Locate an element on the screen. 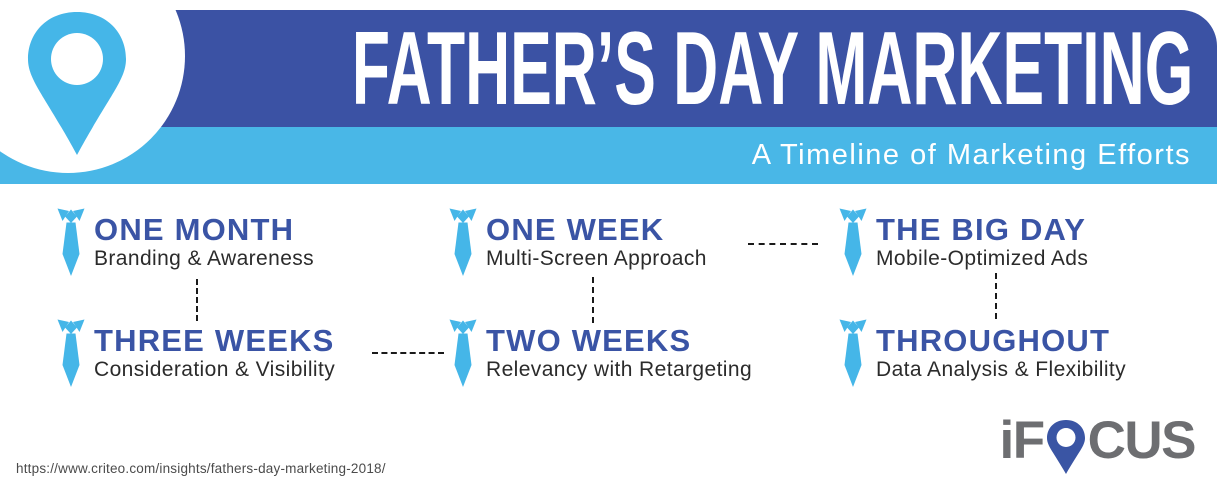 This screenshot has height=488, width=1217. logo-pin-icon is located at coordinates (1066, 449).